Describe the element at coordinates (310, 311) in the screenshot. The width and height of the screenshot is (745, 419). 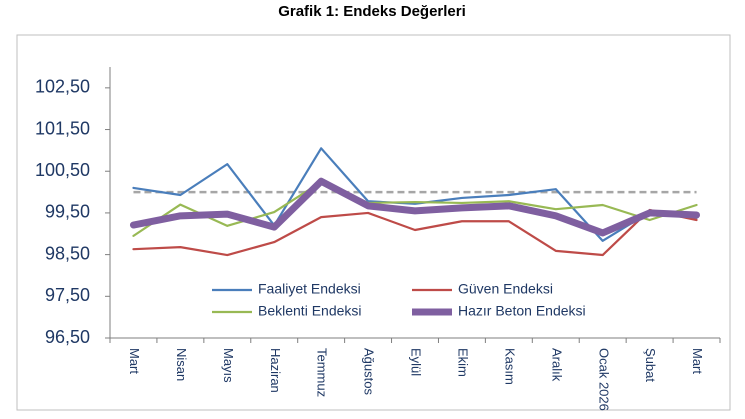
I see `legend-label: Beklenti Endeksi` at that location.